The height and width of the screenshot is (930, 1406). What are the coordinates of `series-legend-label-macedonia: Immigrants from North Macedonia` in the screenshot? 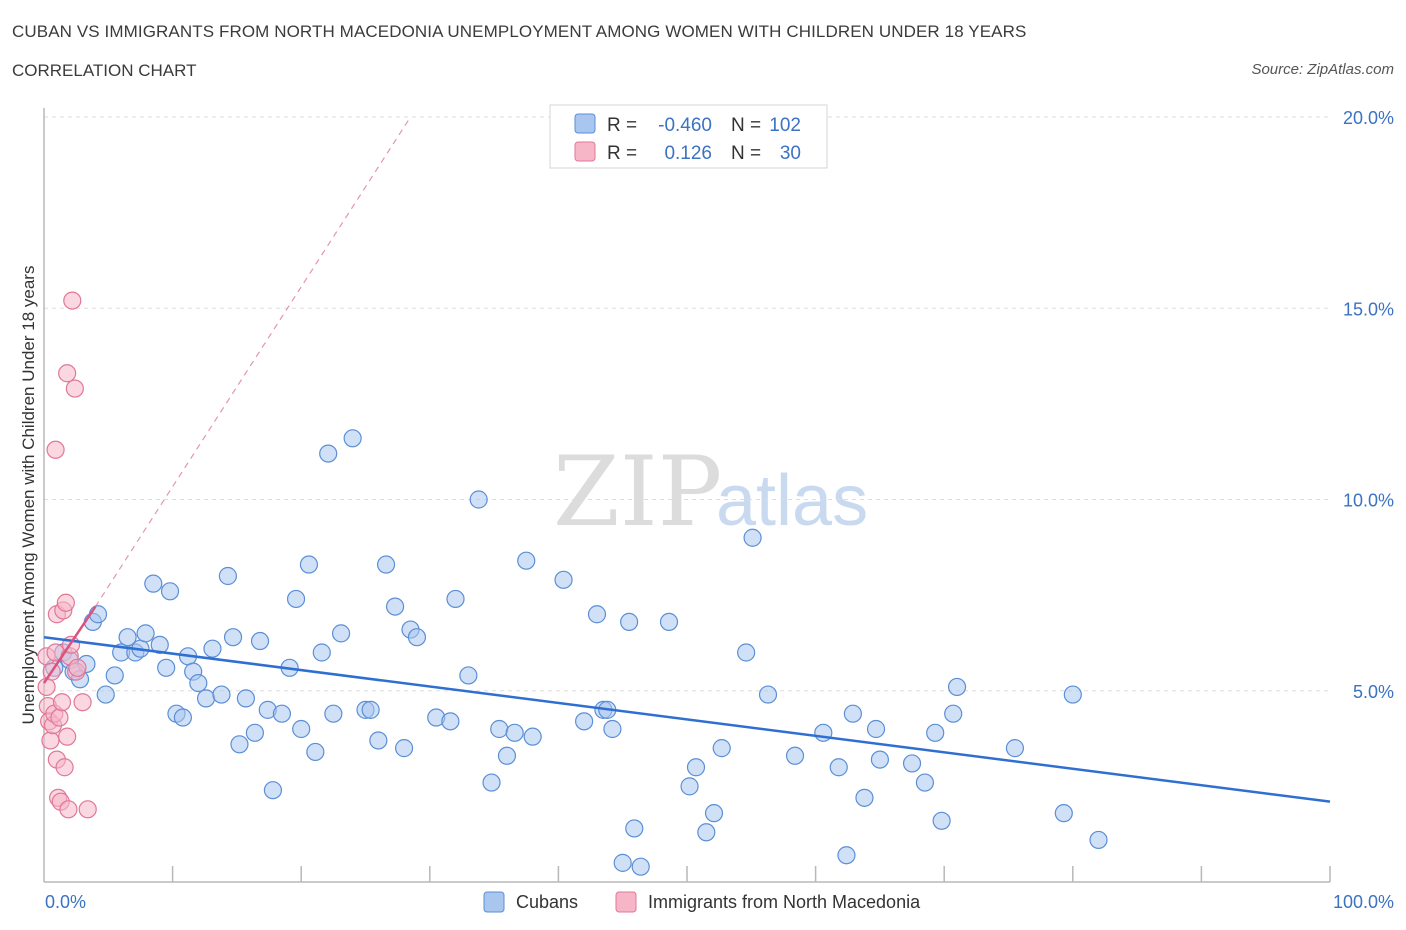 It's located at (784, 902).